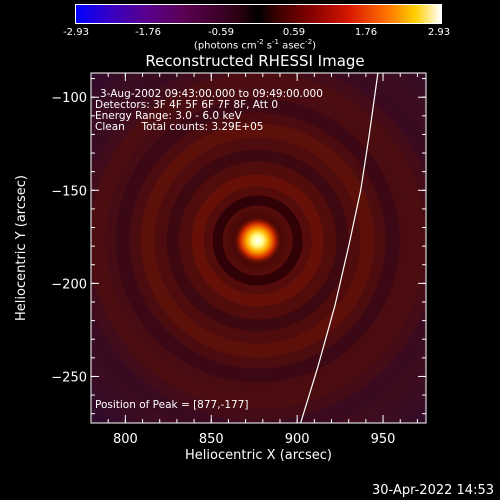 This screenshot has width=500, height=500. What do you see at coordinates (225, 46) in the screenshot?
I see `colorbar-unit-text: (photons cm` at bounding box center [225, 46].